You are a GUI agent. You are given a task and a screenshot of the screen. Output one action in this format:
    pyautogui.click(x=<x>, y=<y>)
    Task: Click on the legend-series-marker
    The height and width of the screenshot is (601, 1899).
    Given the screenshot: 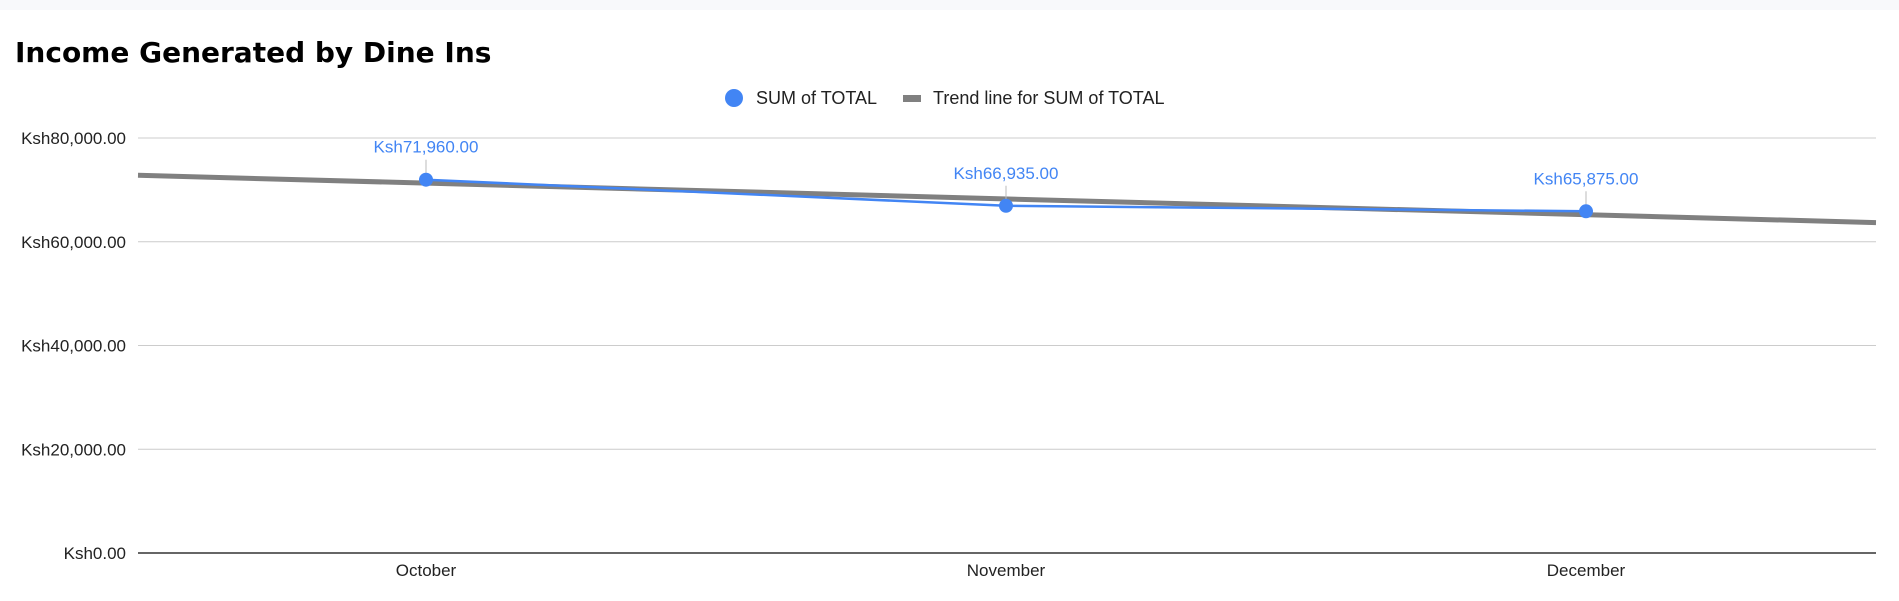 What is the action you would take?
    pyautogui.click(x=734, y=98)
    